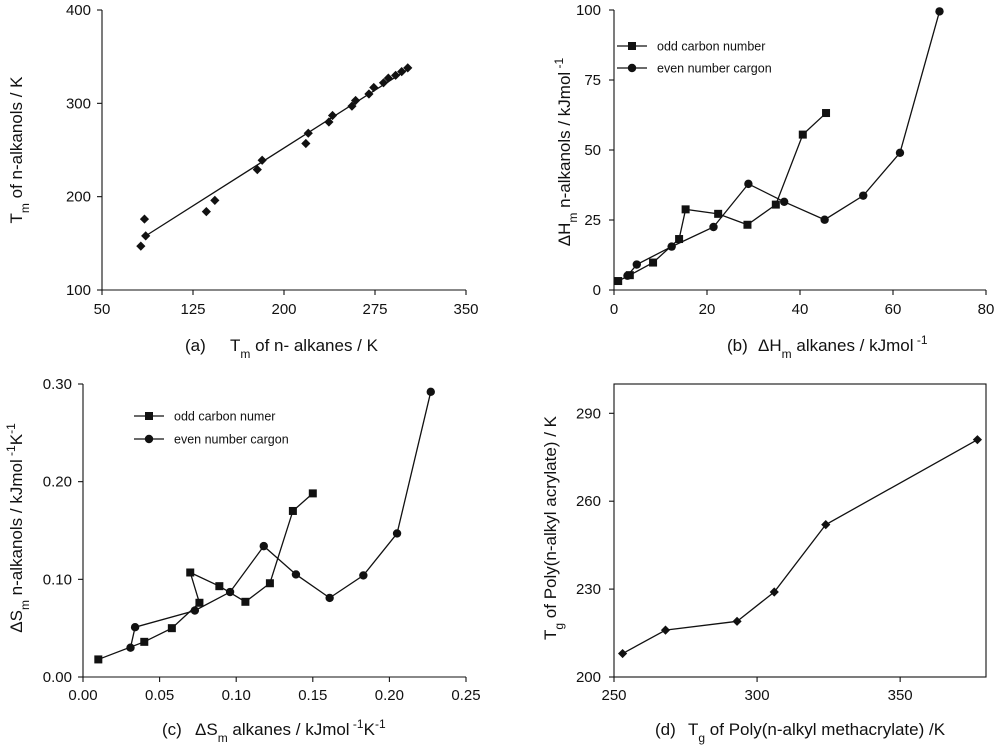 This screenshot has width=1000, height=750. Describe the element at coordinates (893, 309) in the screenshot. I see `x-tick-label: 60` at that location.